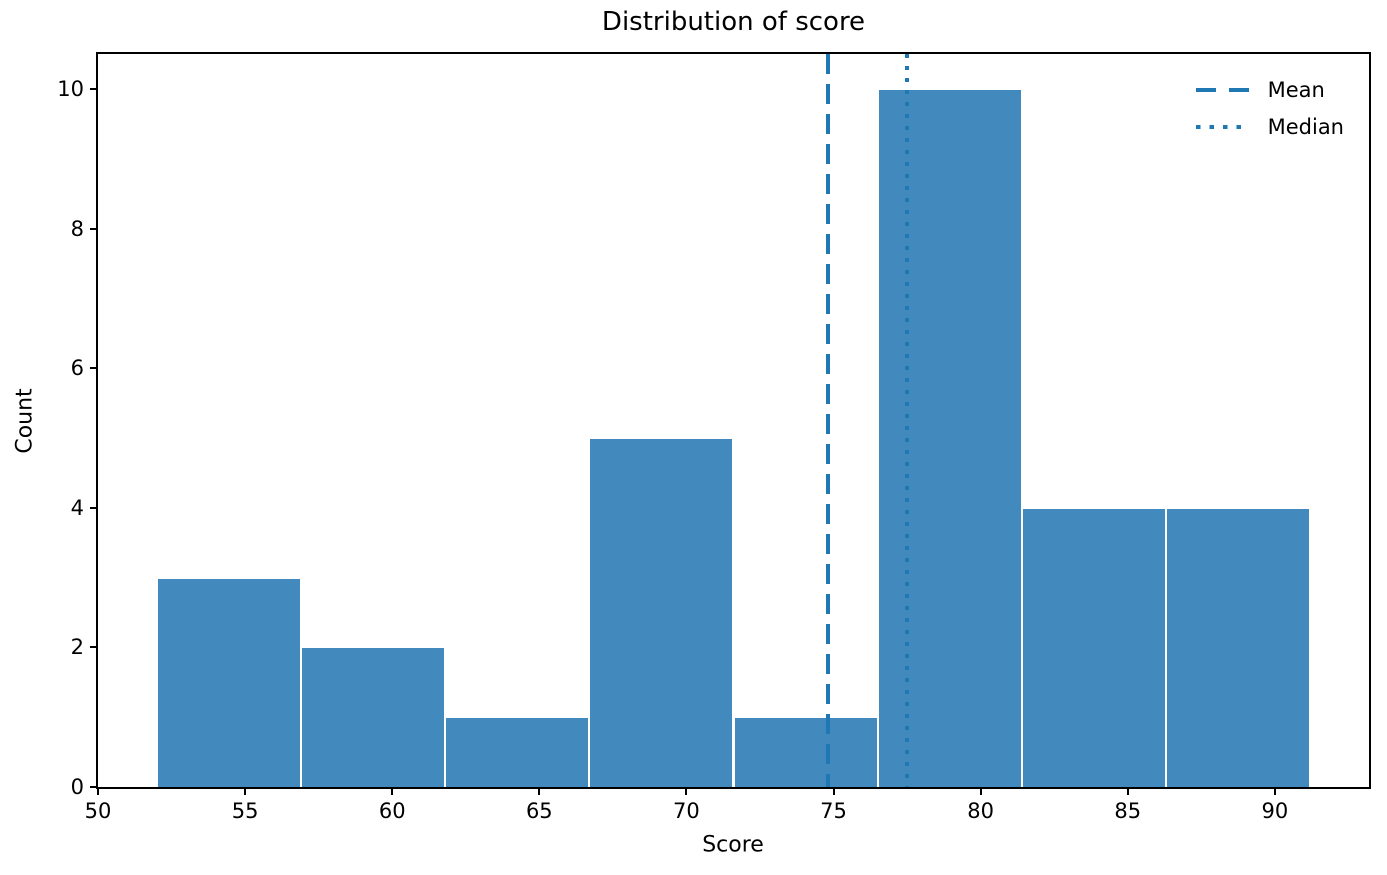  Describe the element at coordinates (70, 88) in the screenshot. I see `y-tick-label: 10` at that location.